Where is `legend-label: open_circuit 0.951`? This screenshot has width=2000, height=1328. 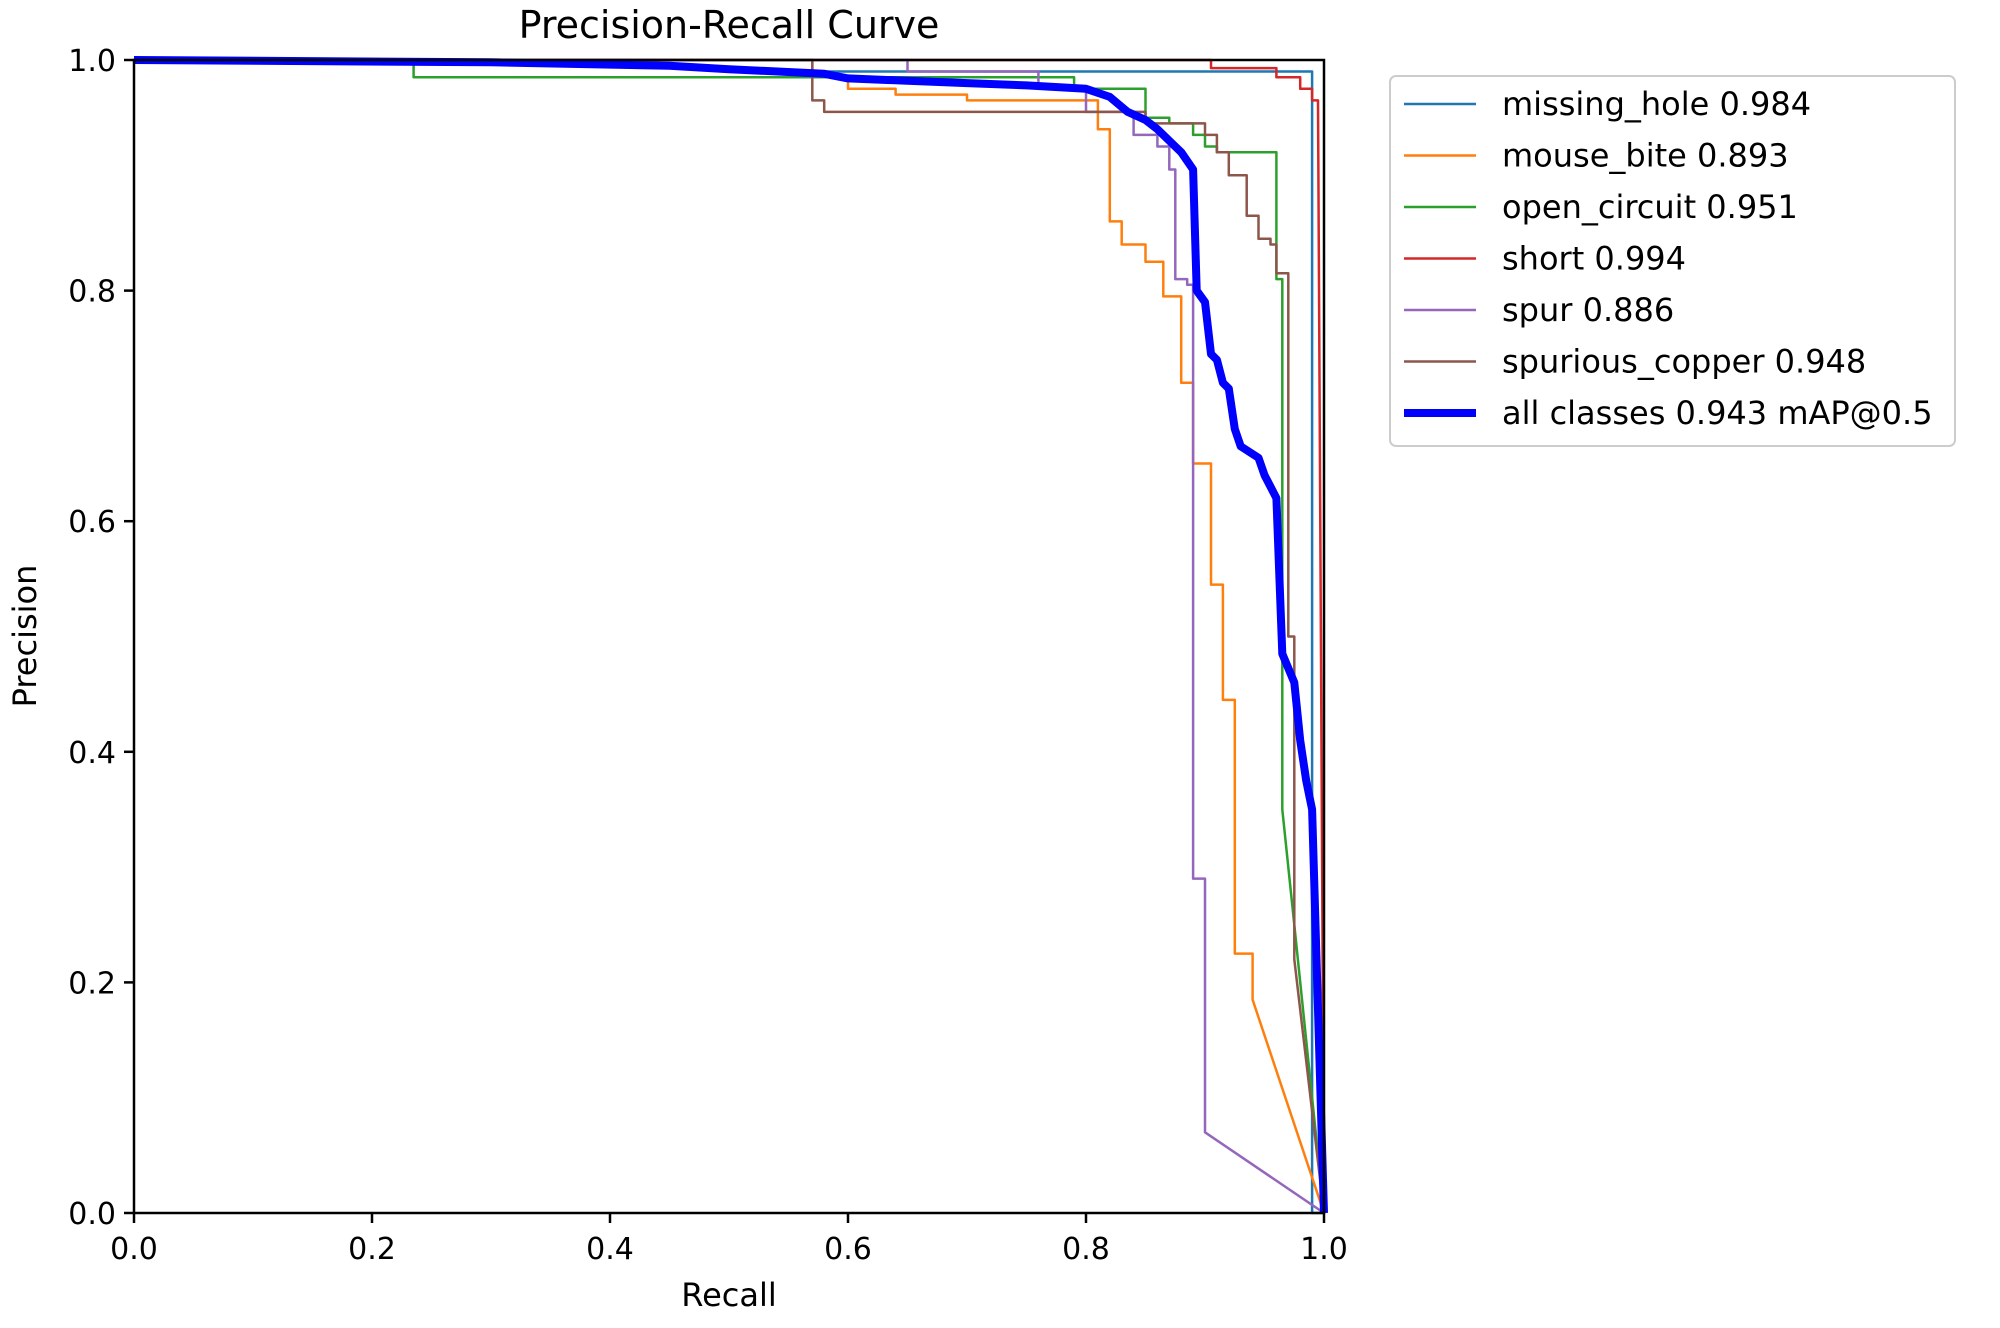
legend-label: open_circuit 0.951 is located at coordinates (1650, 207).